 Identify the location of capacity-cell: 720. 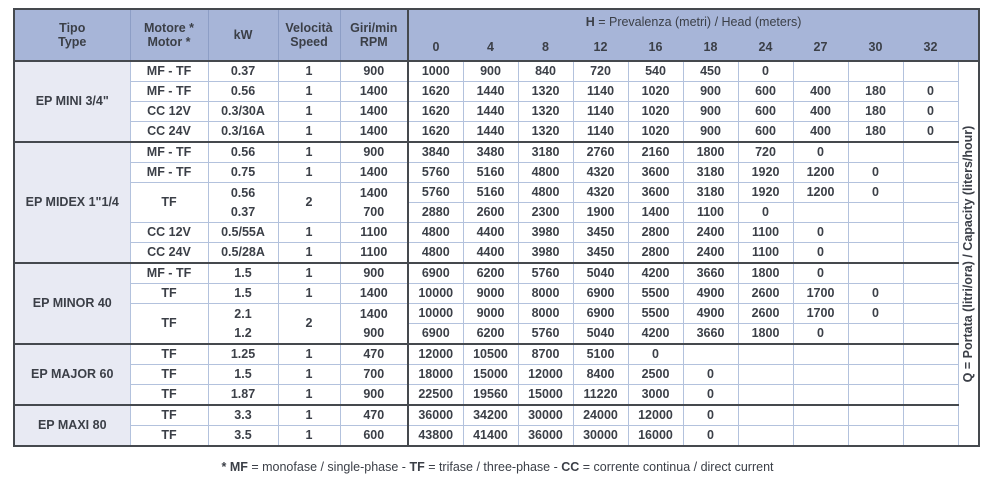
(601, 71).